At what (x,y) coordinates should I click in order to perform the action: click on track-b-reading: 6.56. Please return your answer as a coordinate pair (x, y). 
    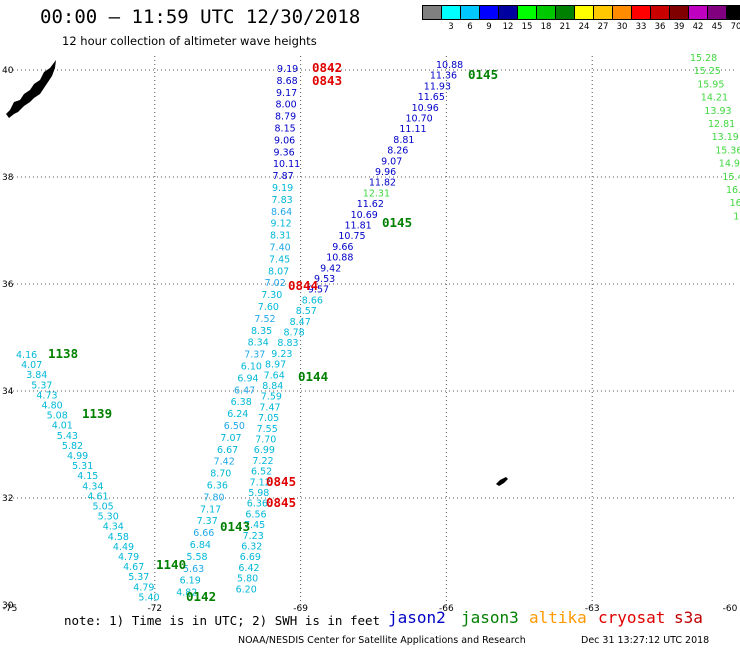
    Looking at the image, I should click on (255, 514).